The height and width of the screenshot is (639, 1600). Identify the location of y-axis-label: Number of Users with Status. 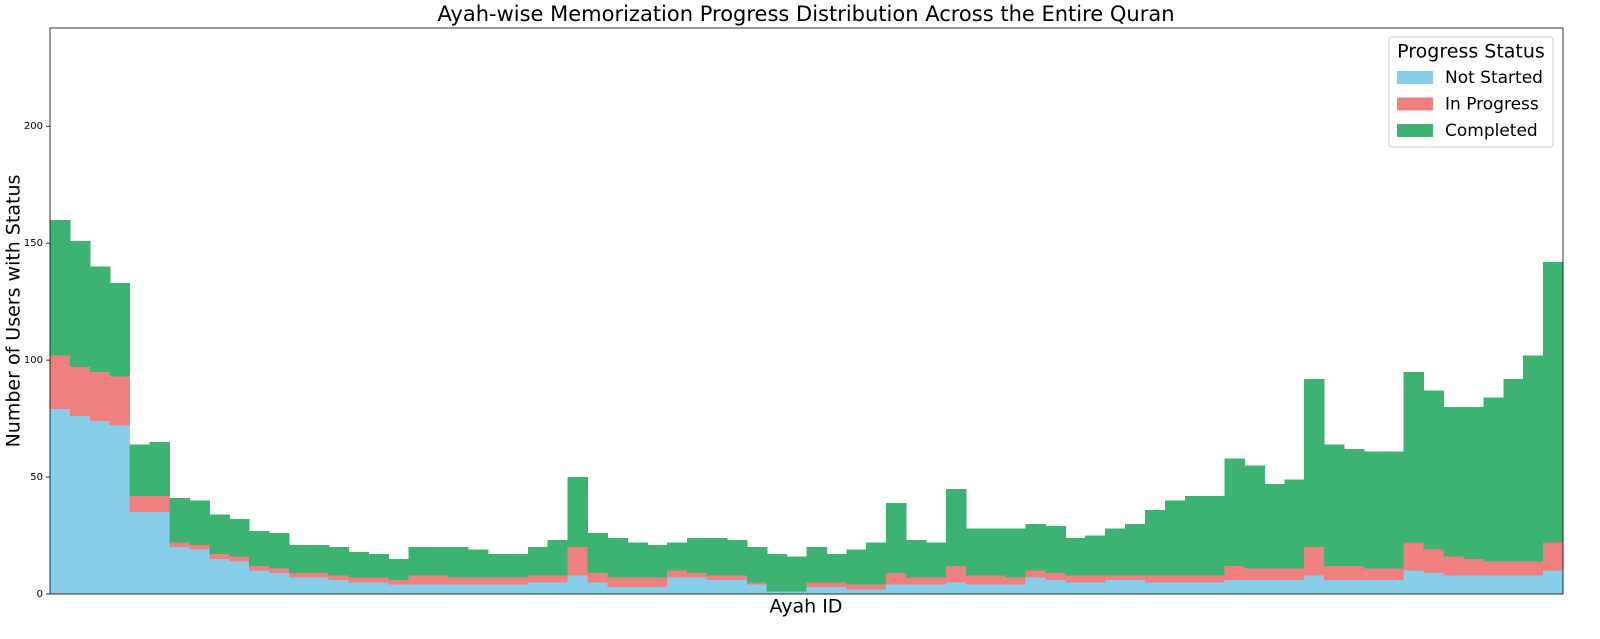
(14, 311).